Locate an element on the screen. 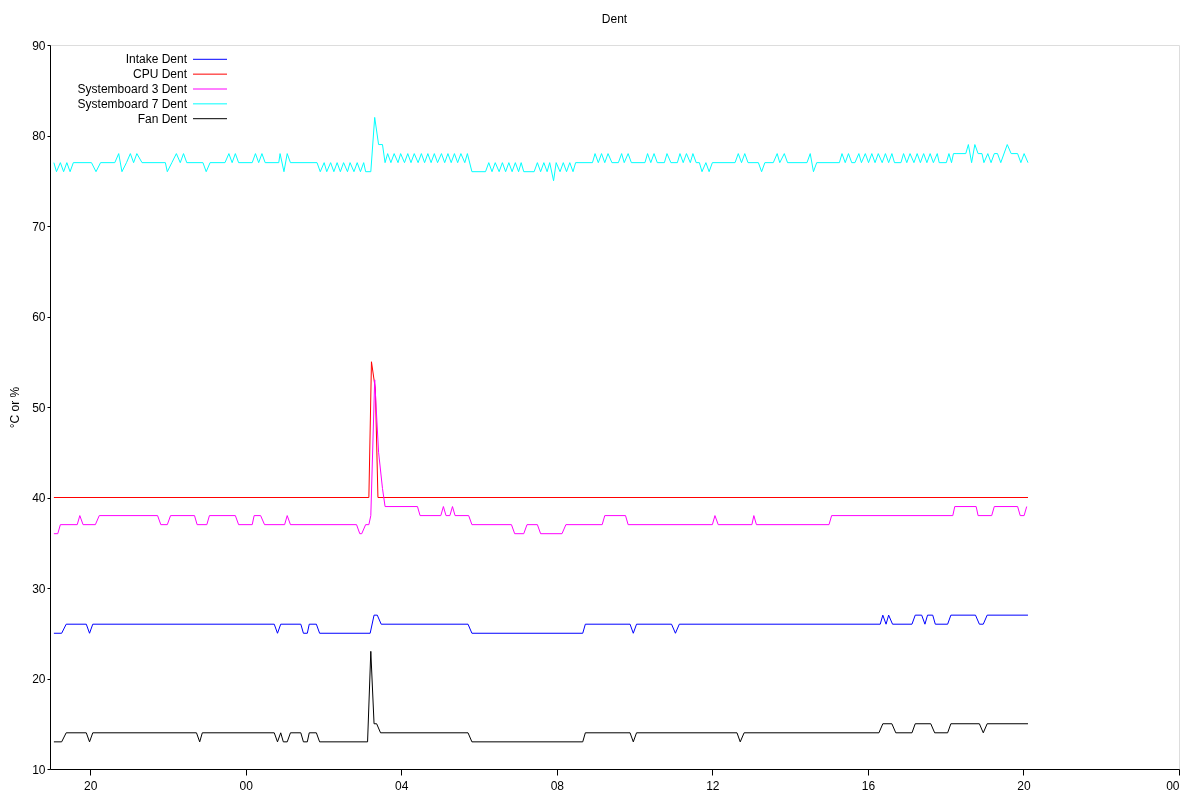 This screenshot has width=1200, height=800. legend-label: Fan Dent is located at coordinates (162, 118).